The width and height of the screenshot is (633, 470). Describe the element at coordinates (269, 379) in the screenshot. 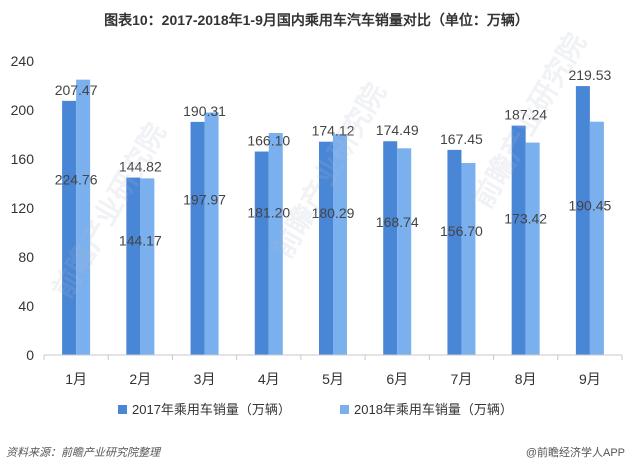

I see `x-tick-label: 4月` at that location.